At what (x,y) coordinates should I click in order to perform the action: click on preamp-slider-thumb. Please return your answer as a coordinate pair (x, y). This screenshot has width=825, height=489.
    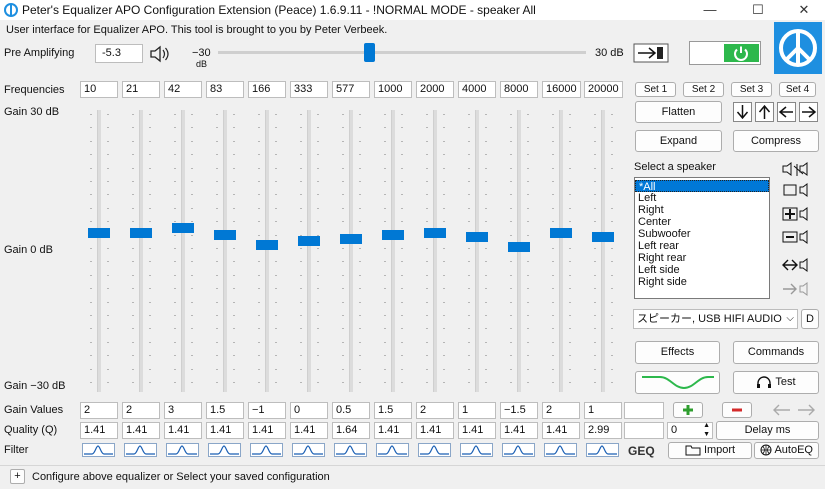
    Looking at the image, I should click on (369, 52).